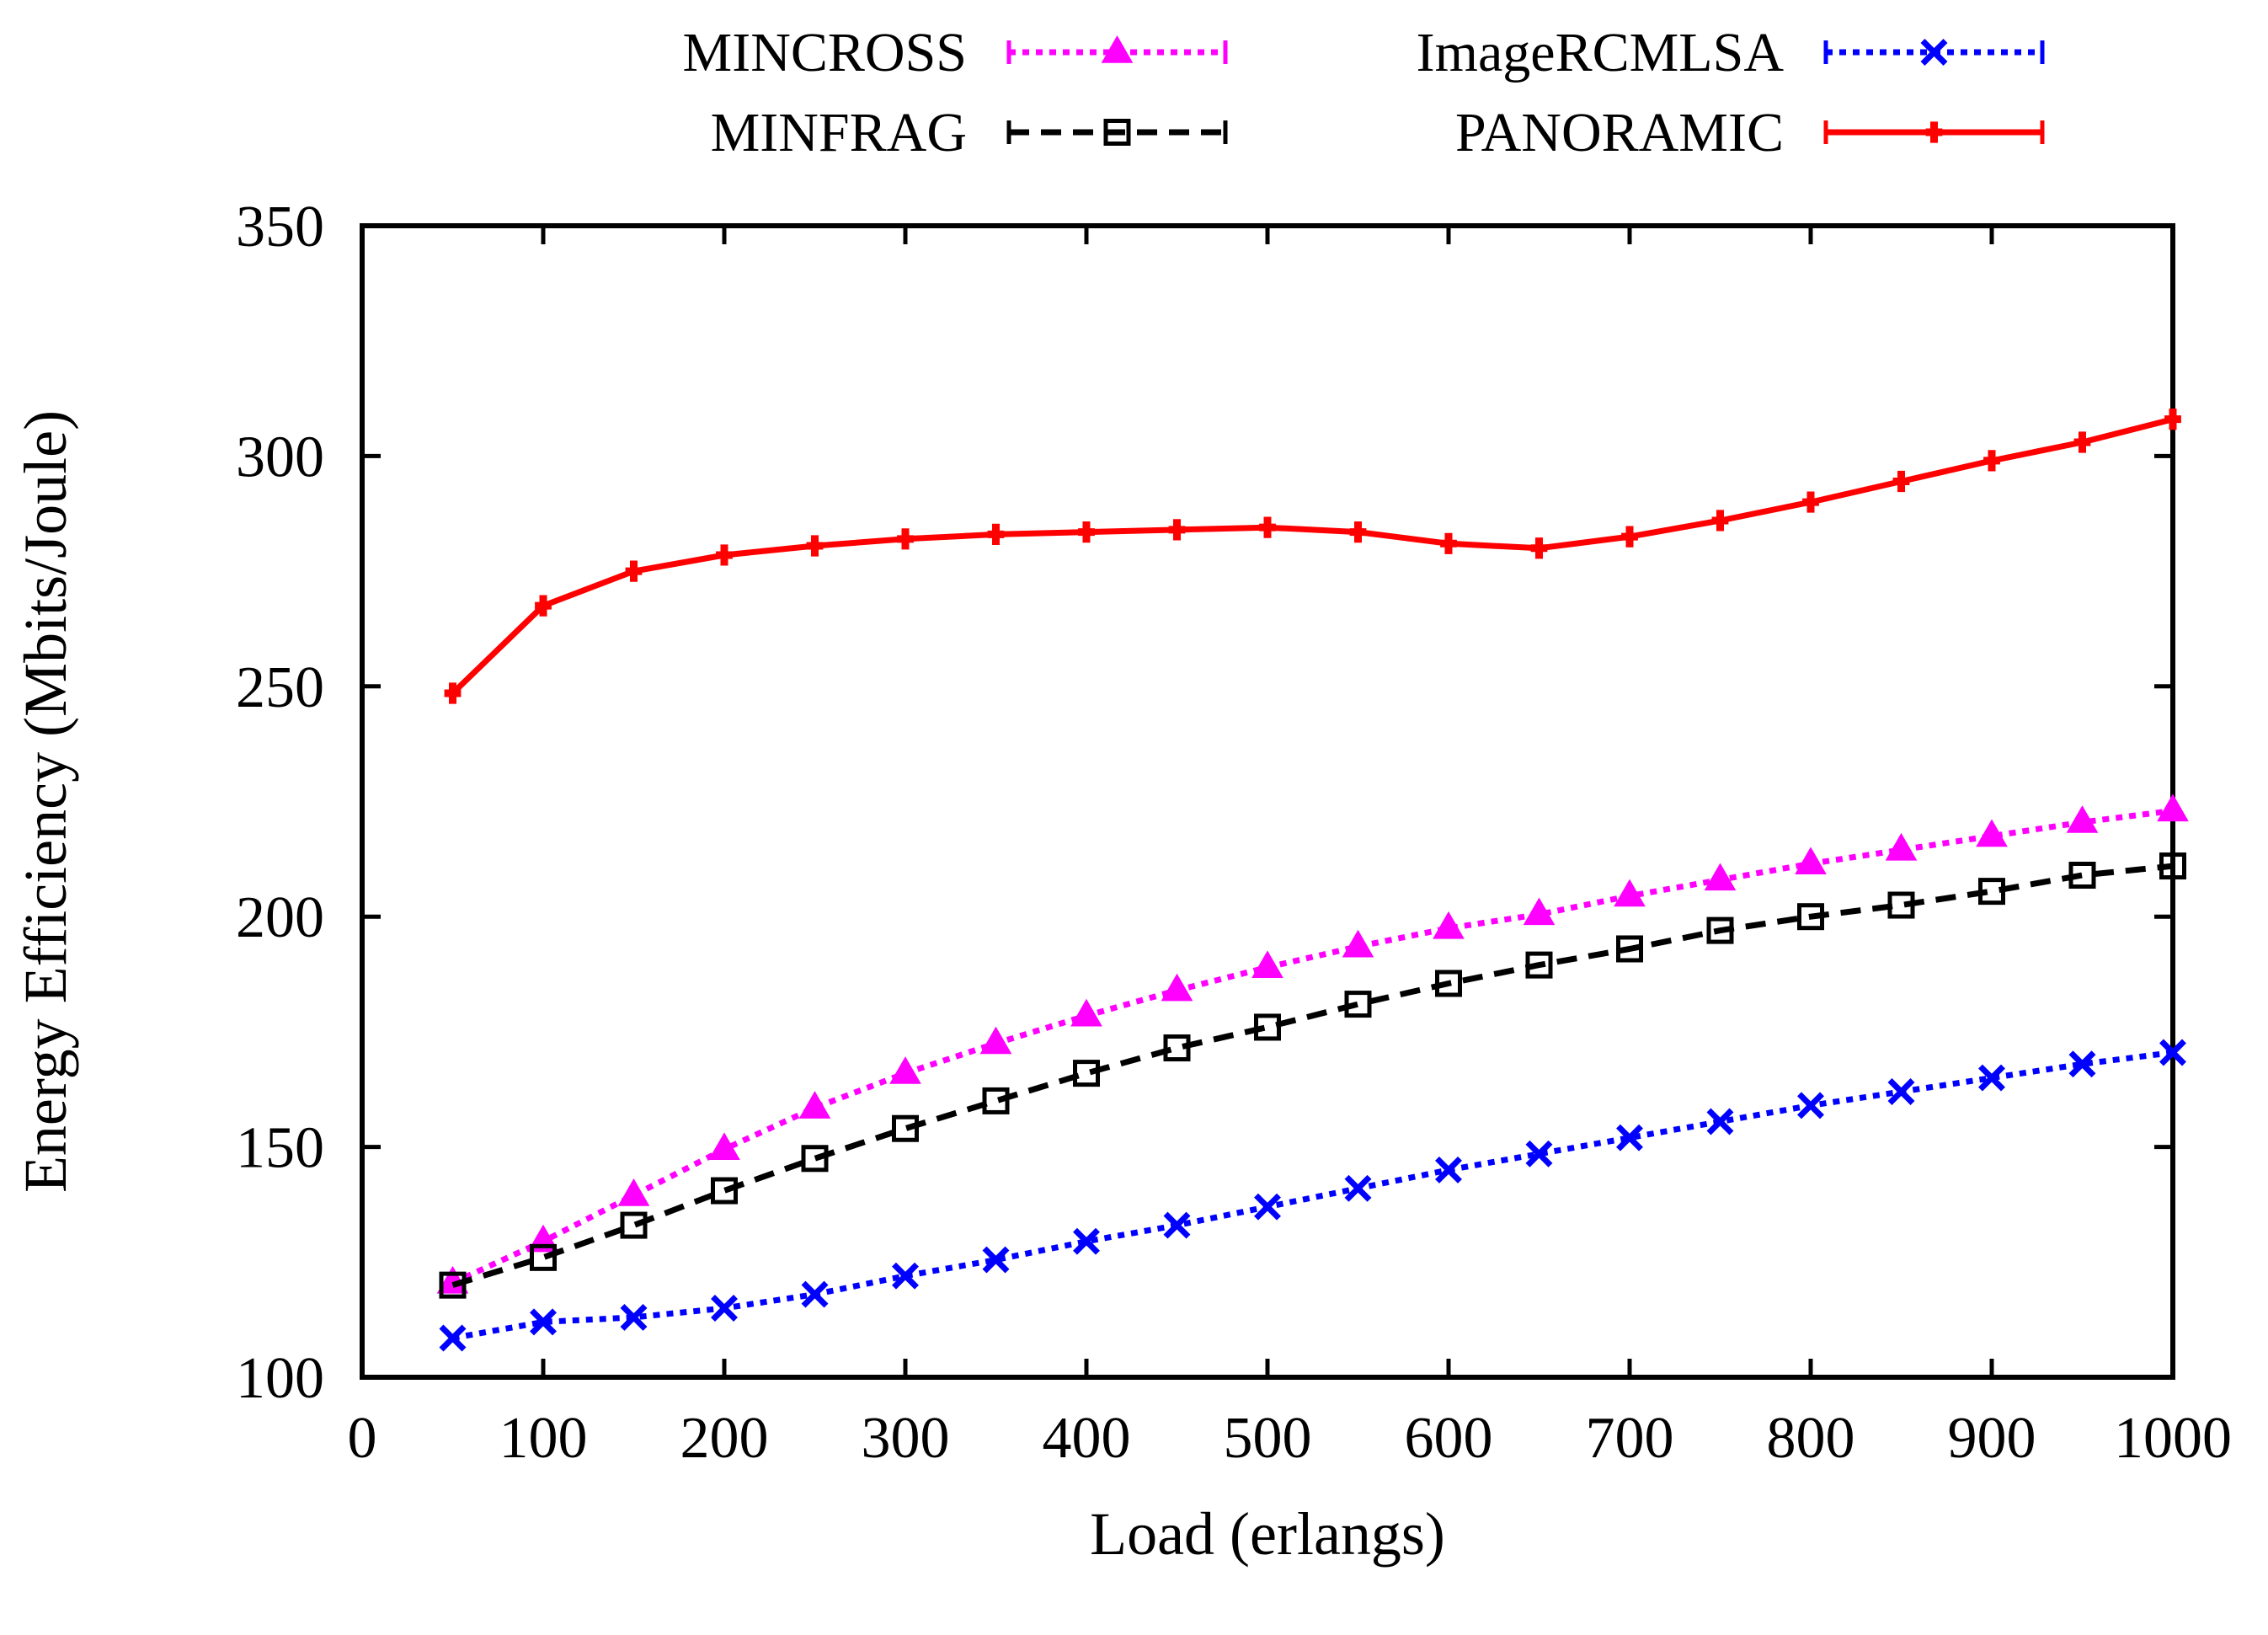 The image size is (2268, 1635). What do you see at coordinates (839, 132) in the screenshot?
I see `legend-label: MINFRAG` at bounding box center [839, 132].